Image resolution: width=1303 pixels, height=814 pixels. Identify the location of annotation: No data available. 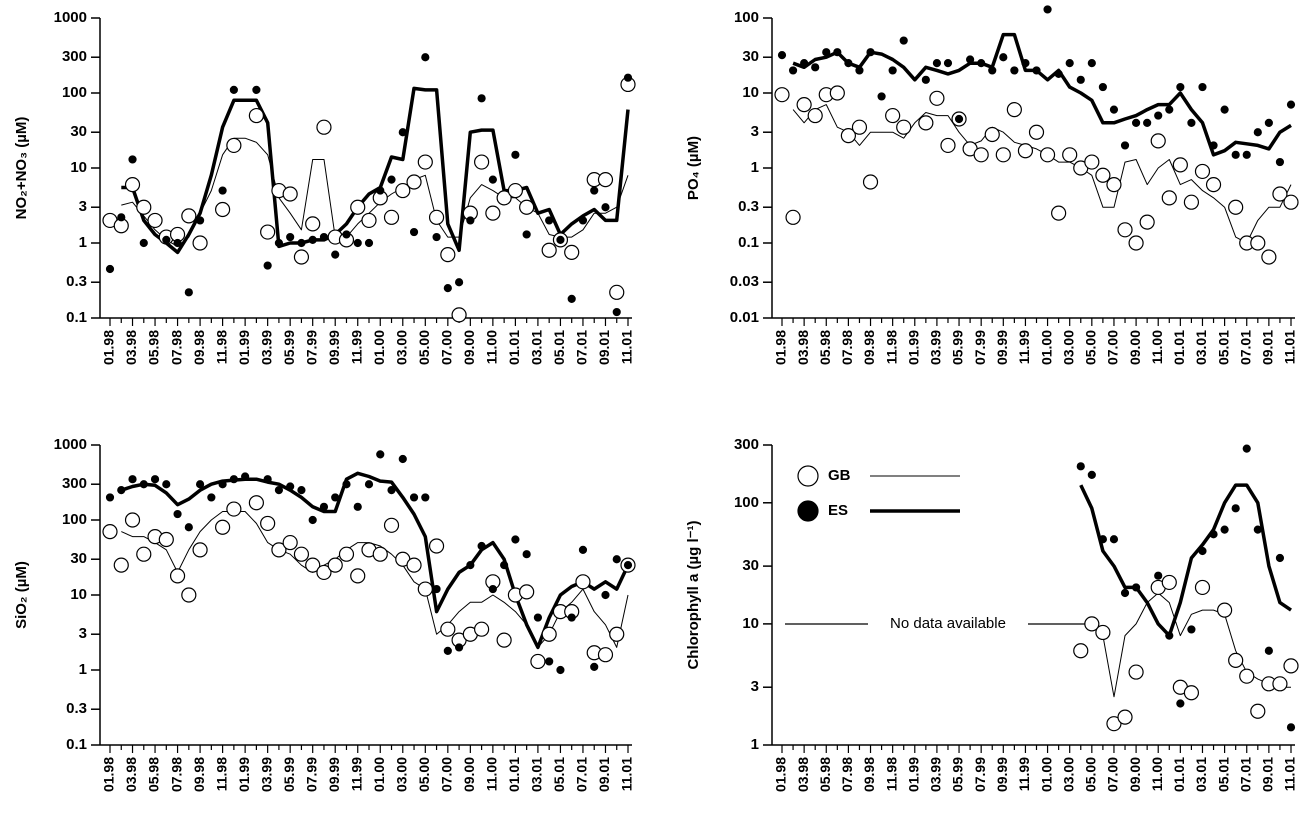
(948, 623).